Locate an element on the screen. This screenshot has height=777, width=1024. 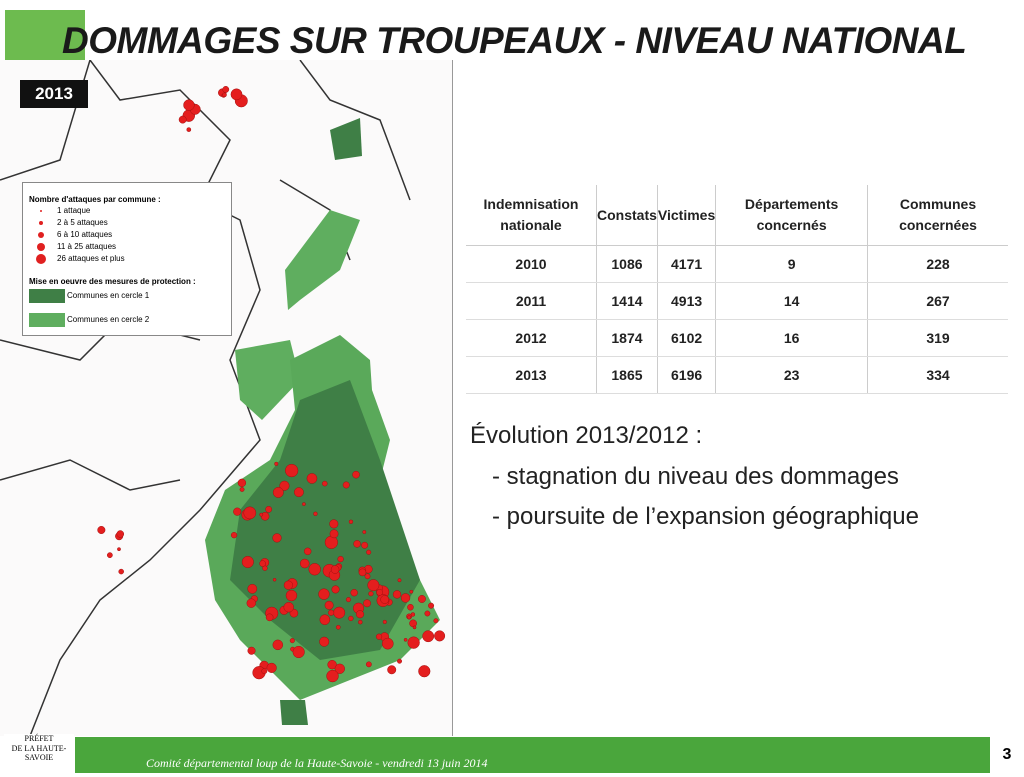
table-row: 2010 1086 4171 9 228 is located at coordinates (737, 264).